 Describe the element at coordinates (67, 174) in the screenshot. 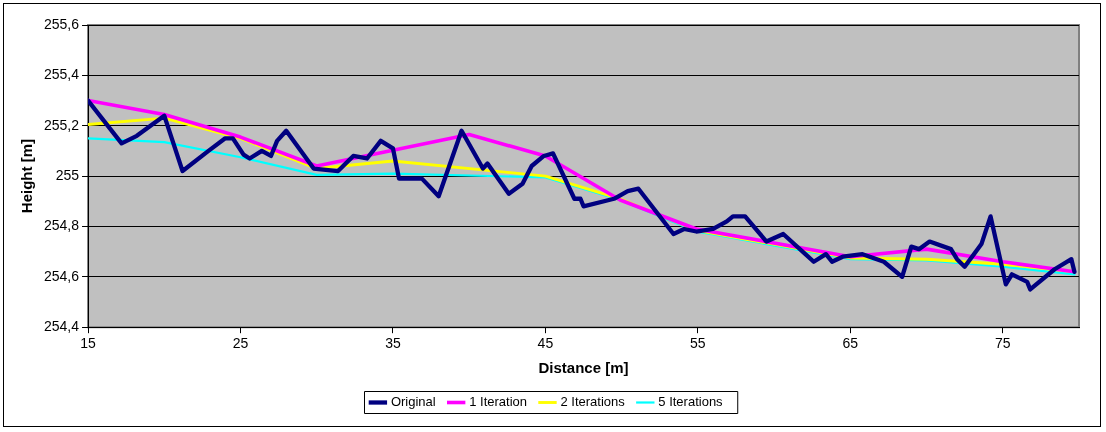

I see `y-tick-label: 255` at that location.